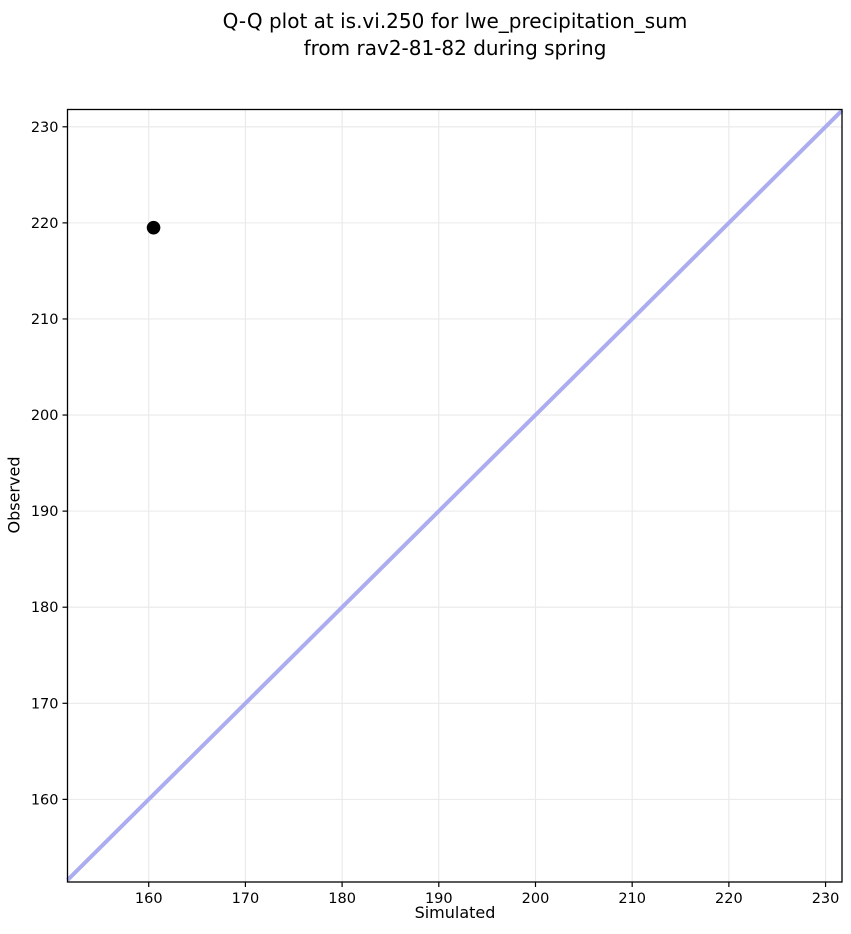 The image size is (851, 934). Describe the element at coordinates (45, 224) in the screenshot. I see `y-tick-label: 220` at that location.